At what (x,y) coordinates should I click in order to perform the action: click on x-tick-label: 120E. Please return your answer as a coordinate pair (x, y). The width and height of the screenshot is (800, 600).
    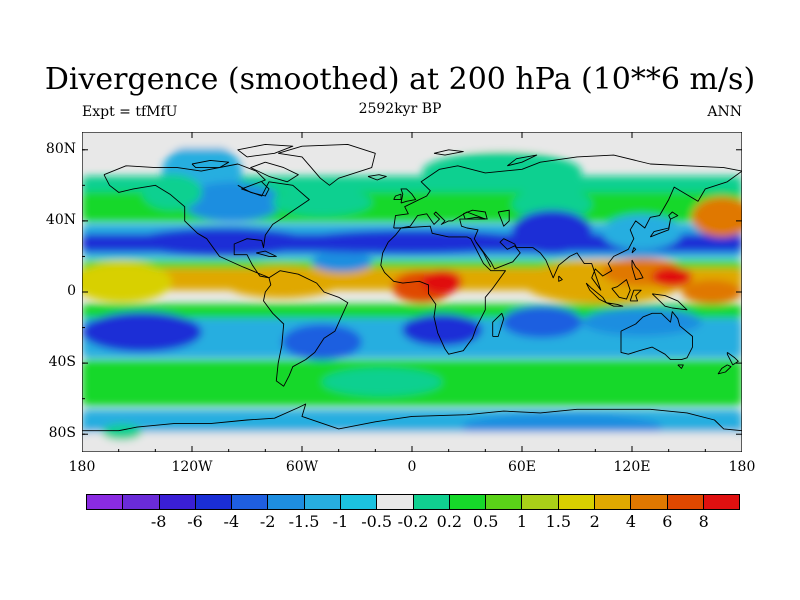
    Looking at the image, I should click on (632, 467).